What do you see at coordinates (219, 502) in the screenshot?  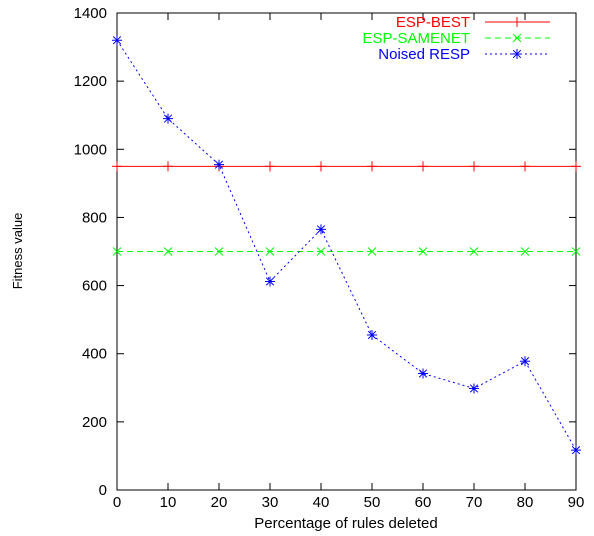 I see `x-tick-label: 20` at bounding box center [219, 502].